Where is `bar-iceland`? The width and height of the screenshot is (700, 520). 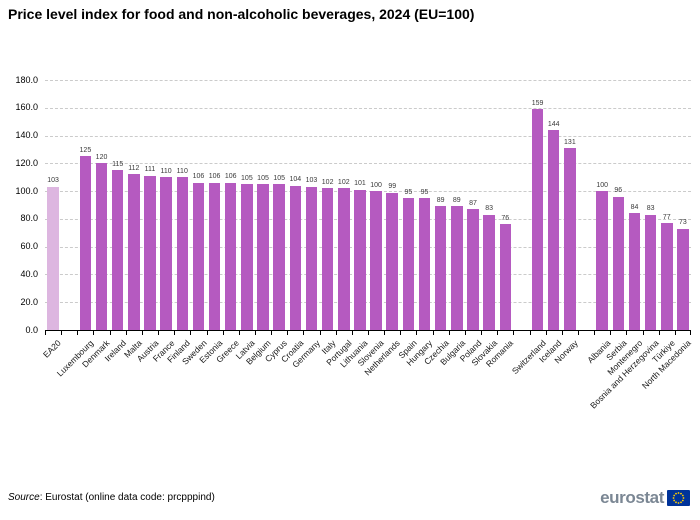
bar-iceland is located at coordinates (553, 230).